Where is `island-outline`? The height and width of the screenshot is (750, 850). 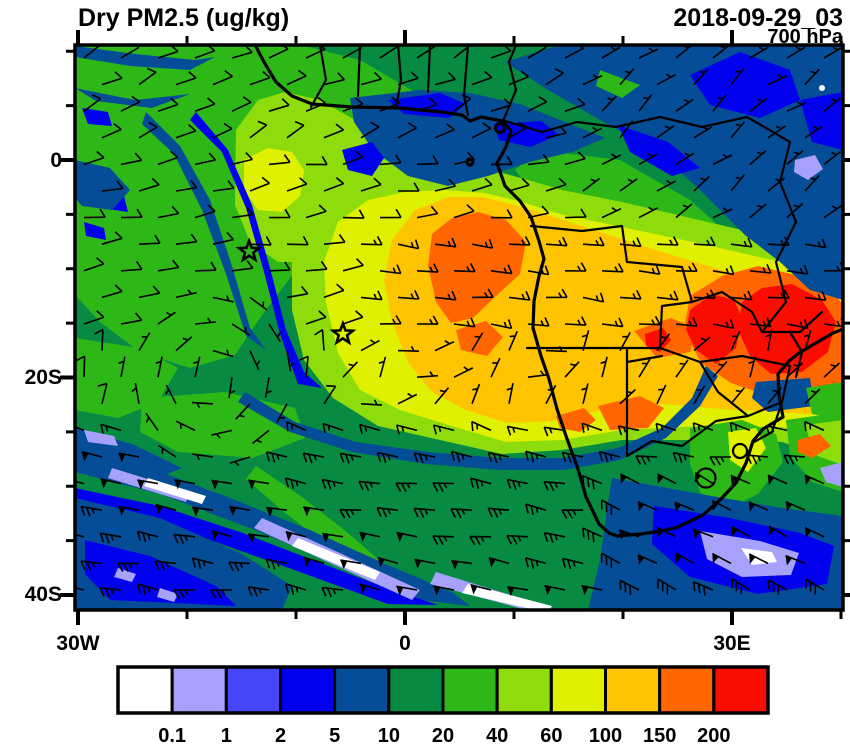
island-outline is located at coordinates (500, 128).